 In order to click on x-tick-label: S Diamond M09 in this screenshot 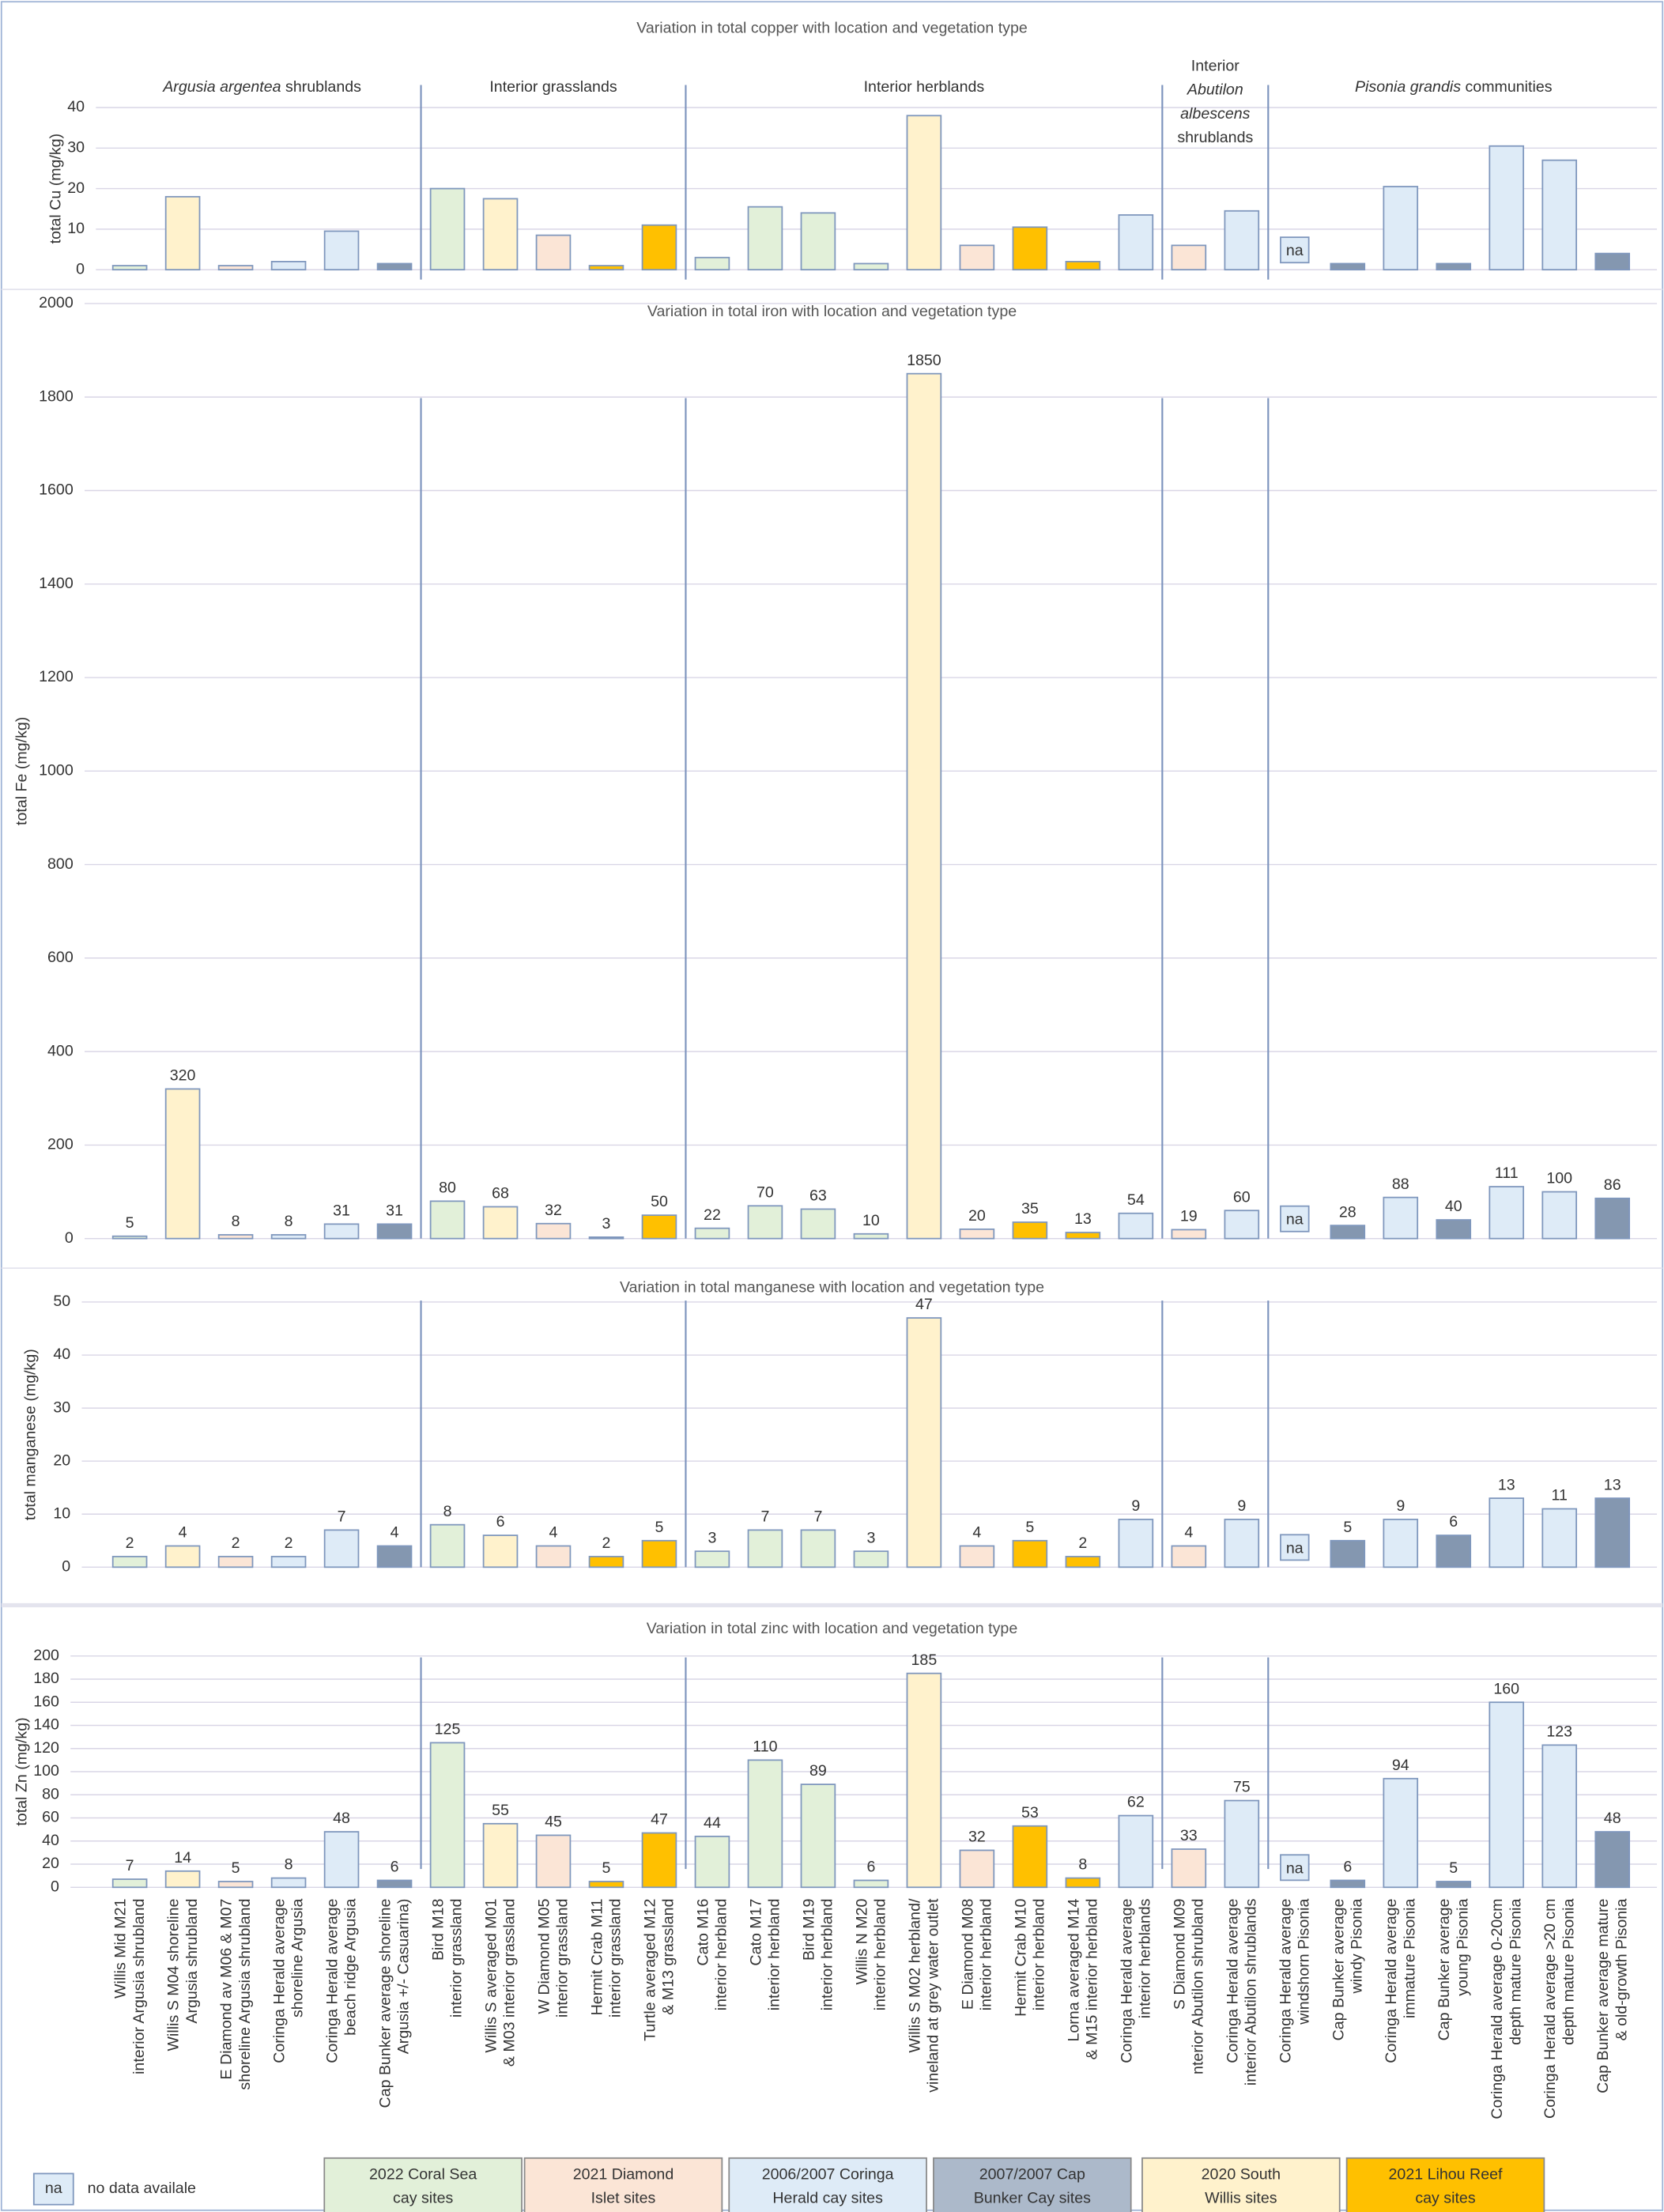, I will do `click(1180, 1954)`.